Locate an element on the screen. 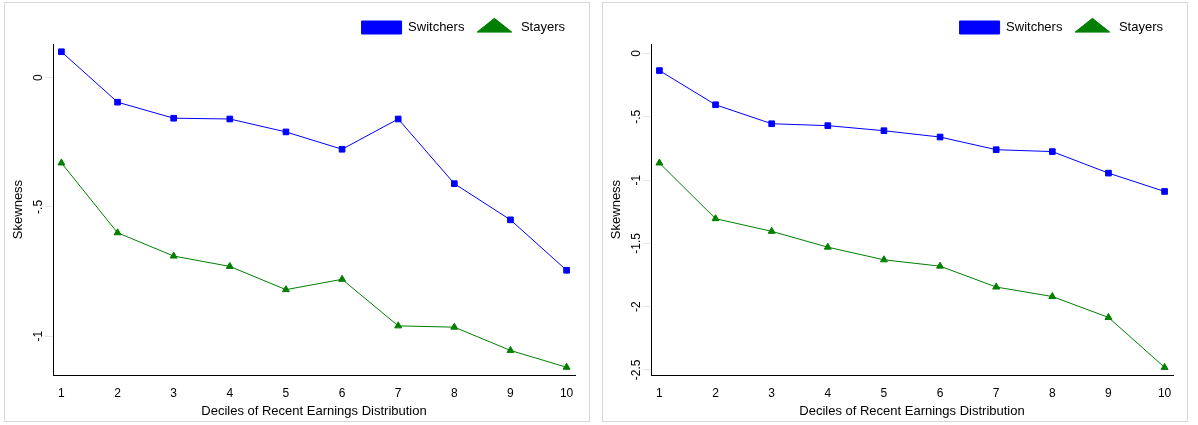  y-tick-label: -2.5 is located at coordinates (636, 370).